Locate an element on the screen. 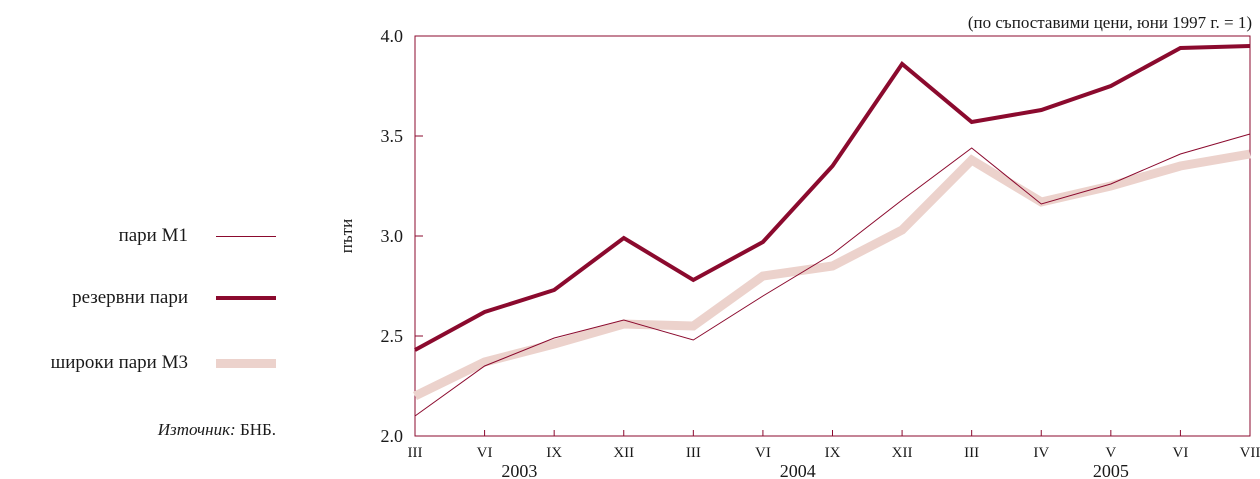  y-tick-label: 2.5 is located at coordinates (392, 336).